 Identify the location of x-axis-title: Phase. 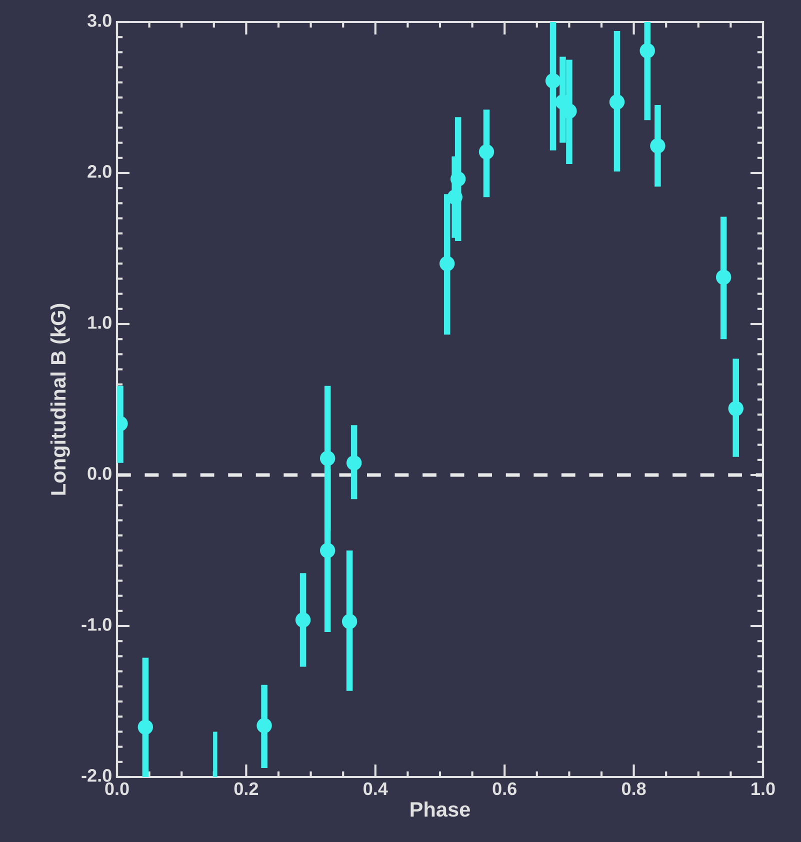
(440, 809).